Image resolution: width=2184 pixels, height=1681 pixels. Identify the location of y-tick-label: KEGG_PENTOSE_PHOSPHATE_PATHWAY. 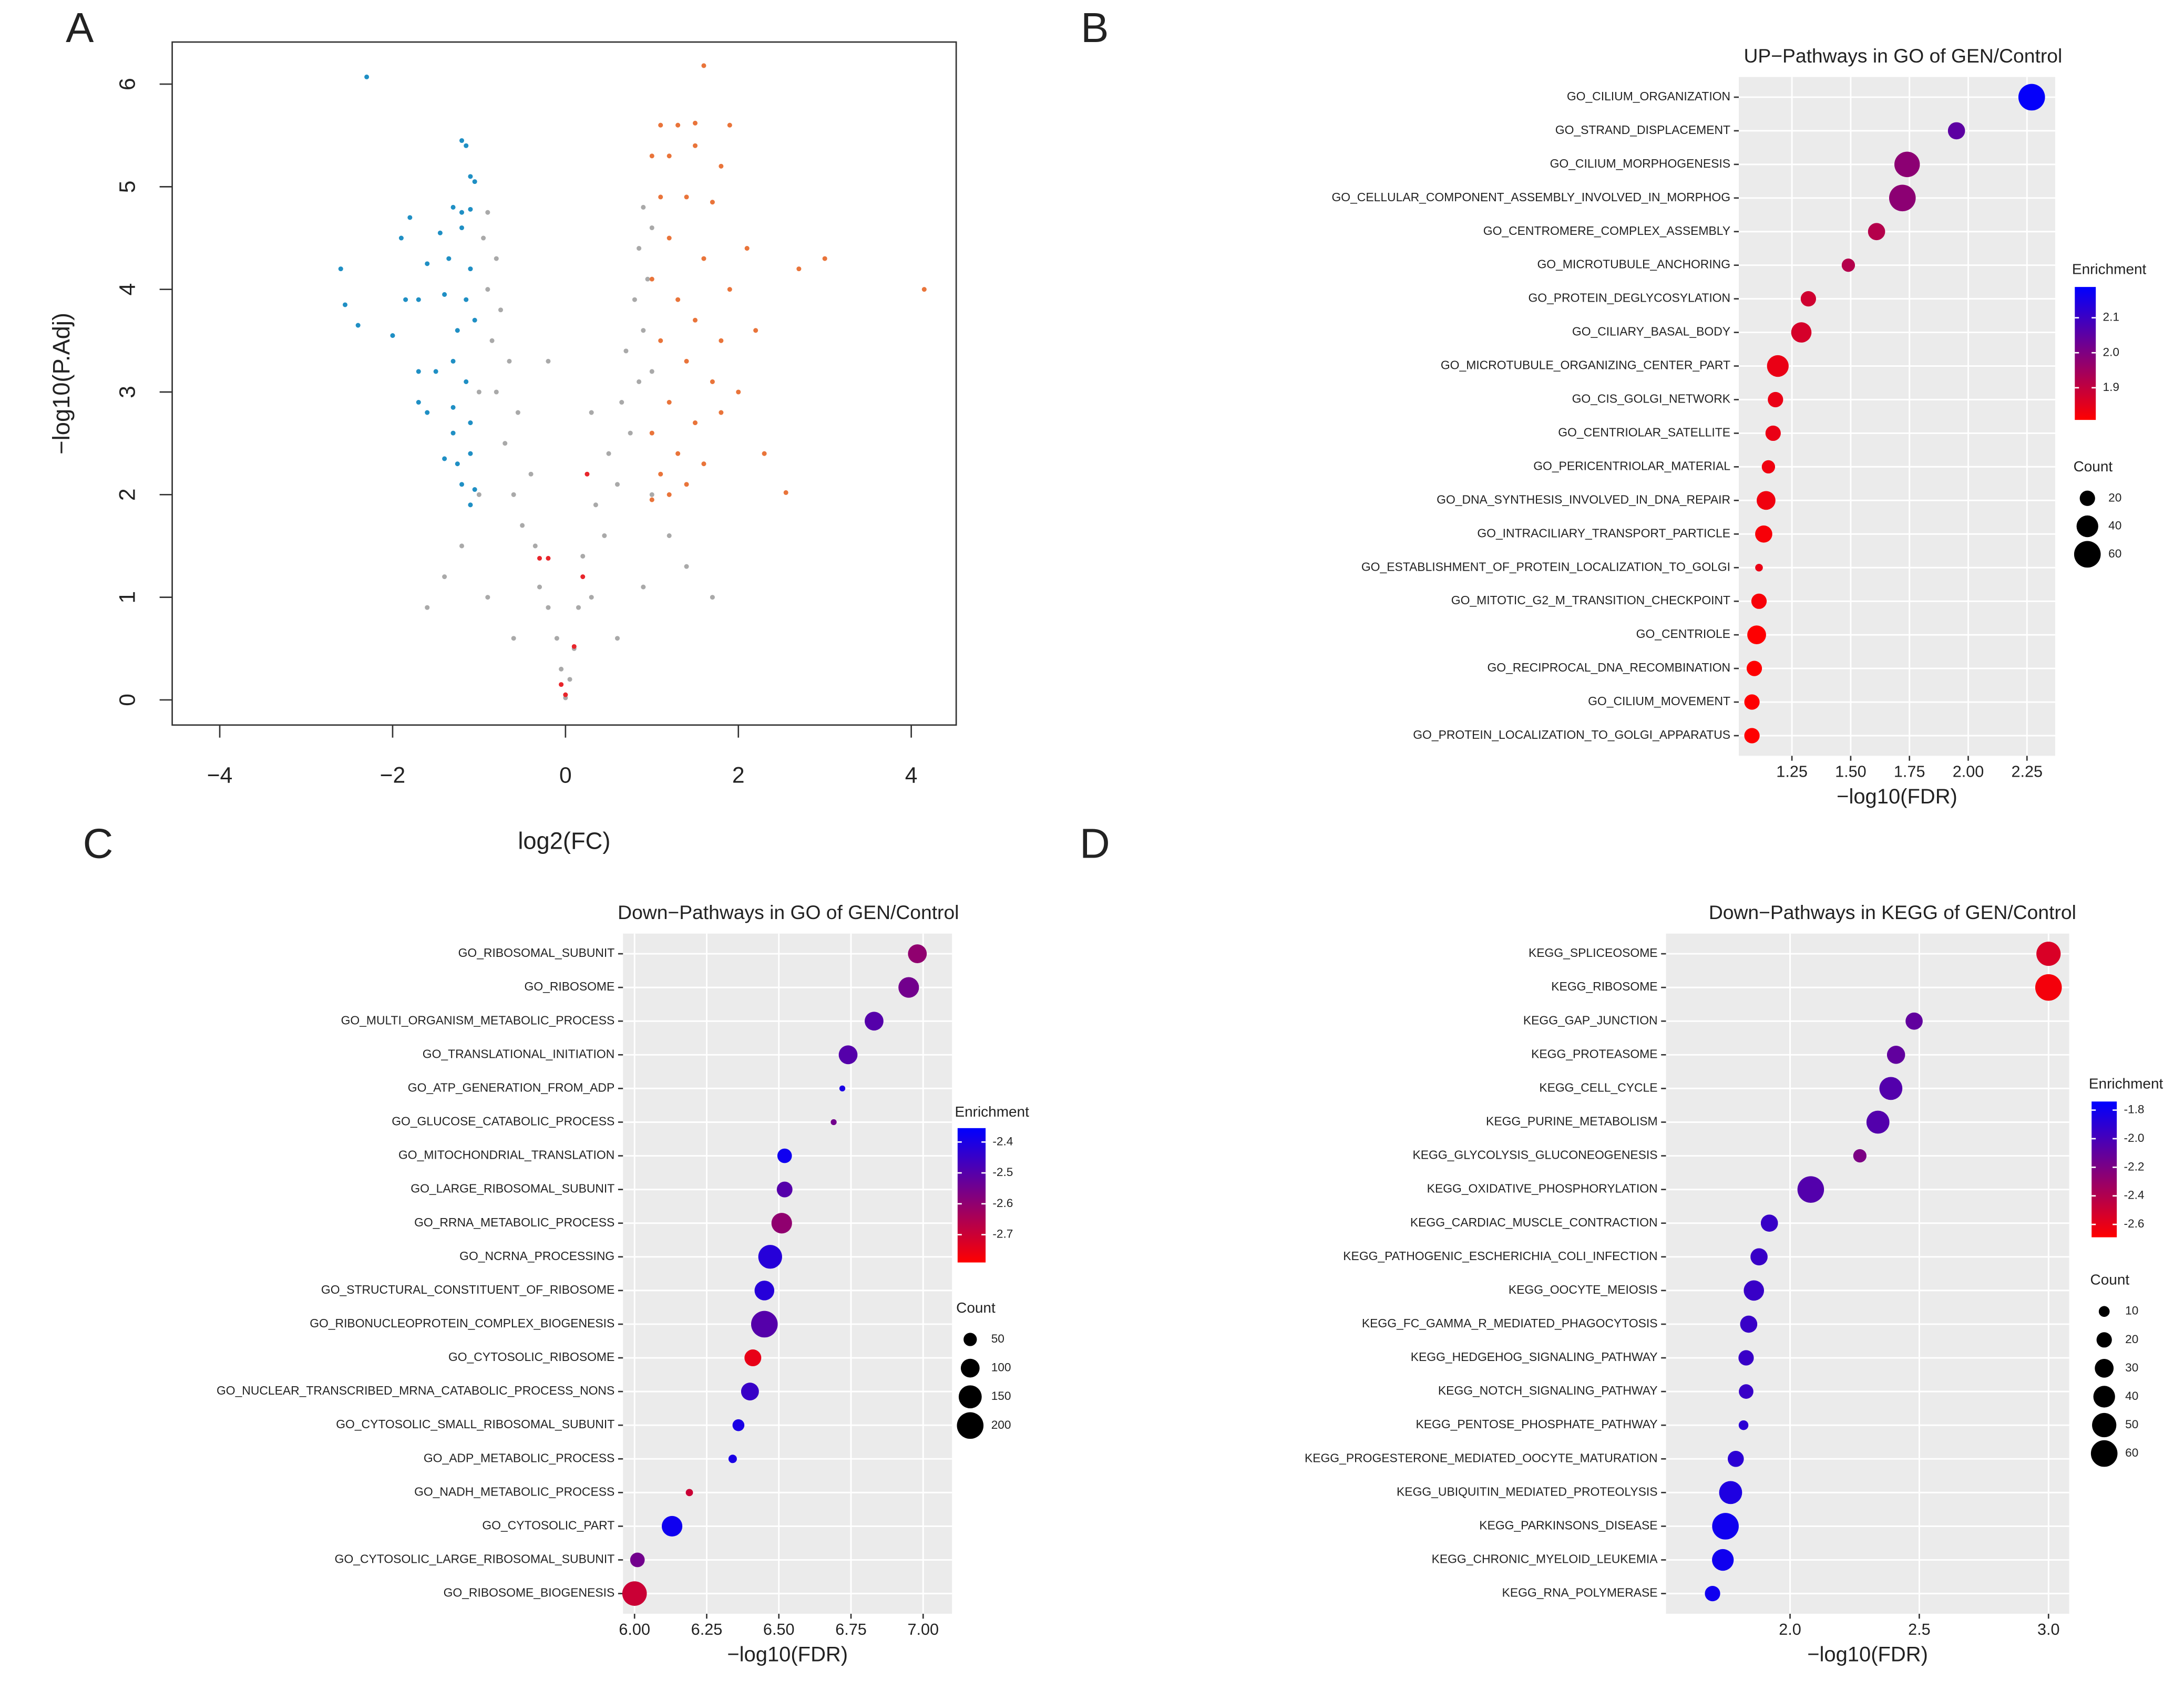
(1536, 1424).